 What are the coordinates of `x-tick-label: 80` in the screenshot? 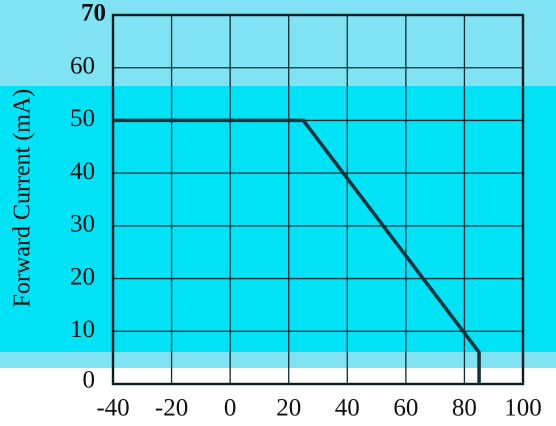 It's located at (464, 408).